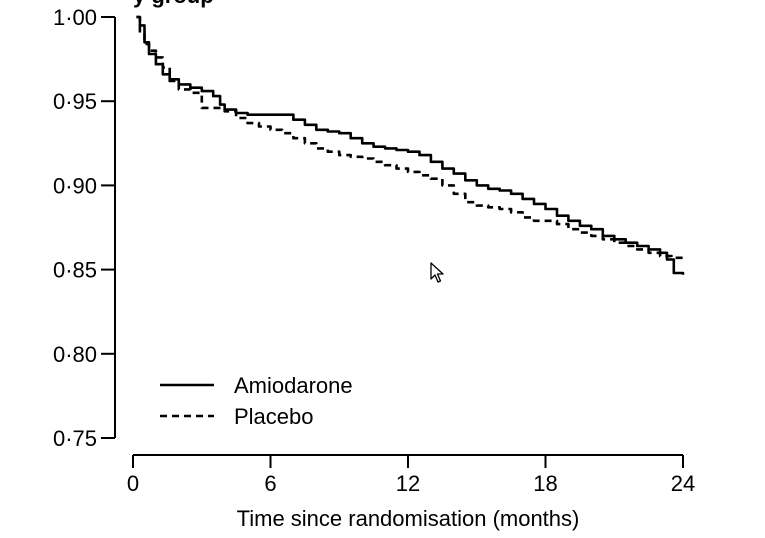 The image size is (765, 538). I want to click on x-tick-label: 6, so click(270, 483).